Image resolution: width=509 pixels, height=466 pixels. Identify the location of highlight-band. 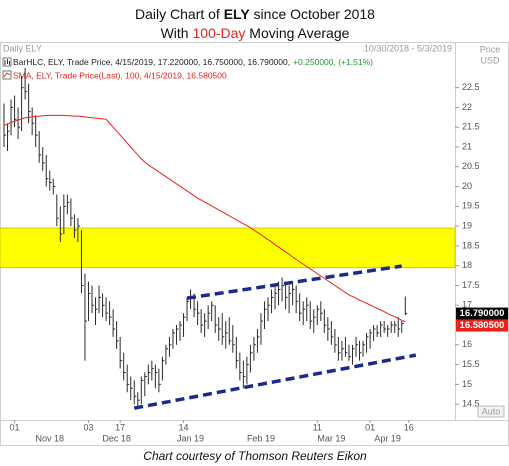
(228, 248).